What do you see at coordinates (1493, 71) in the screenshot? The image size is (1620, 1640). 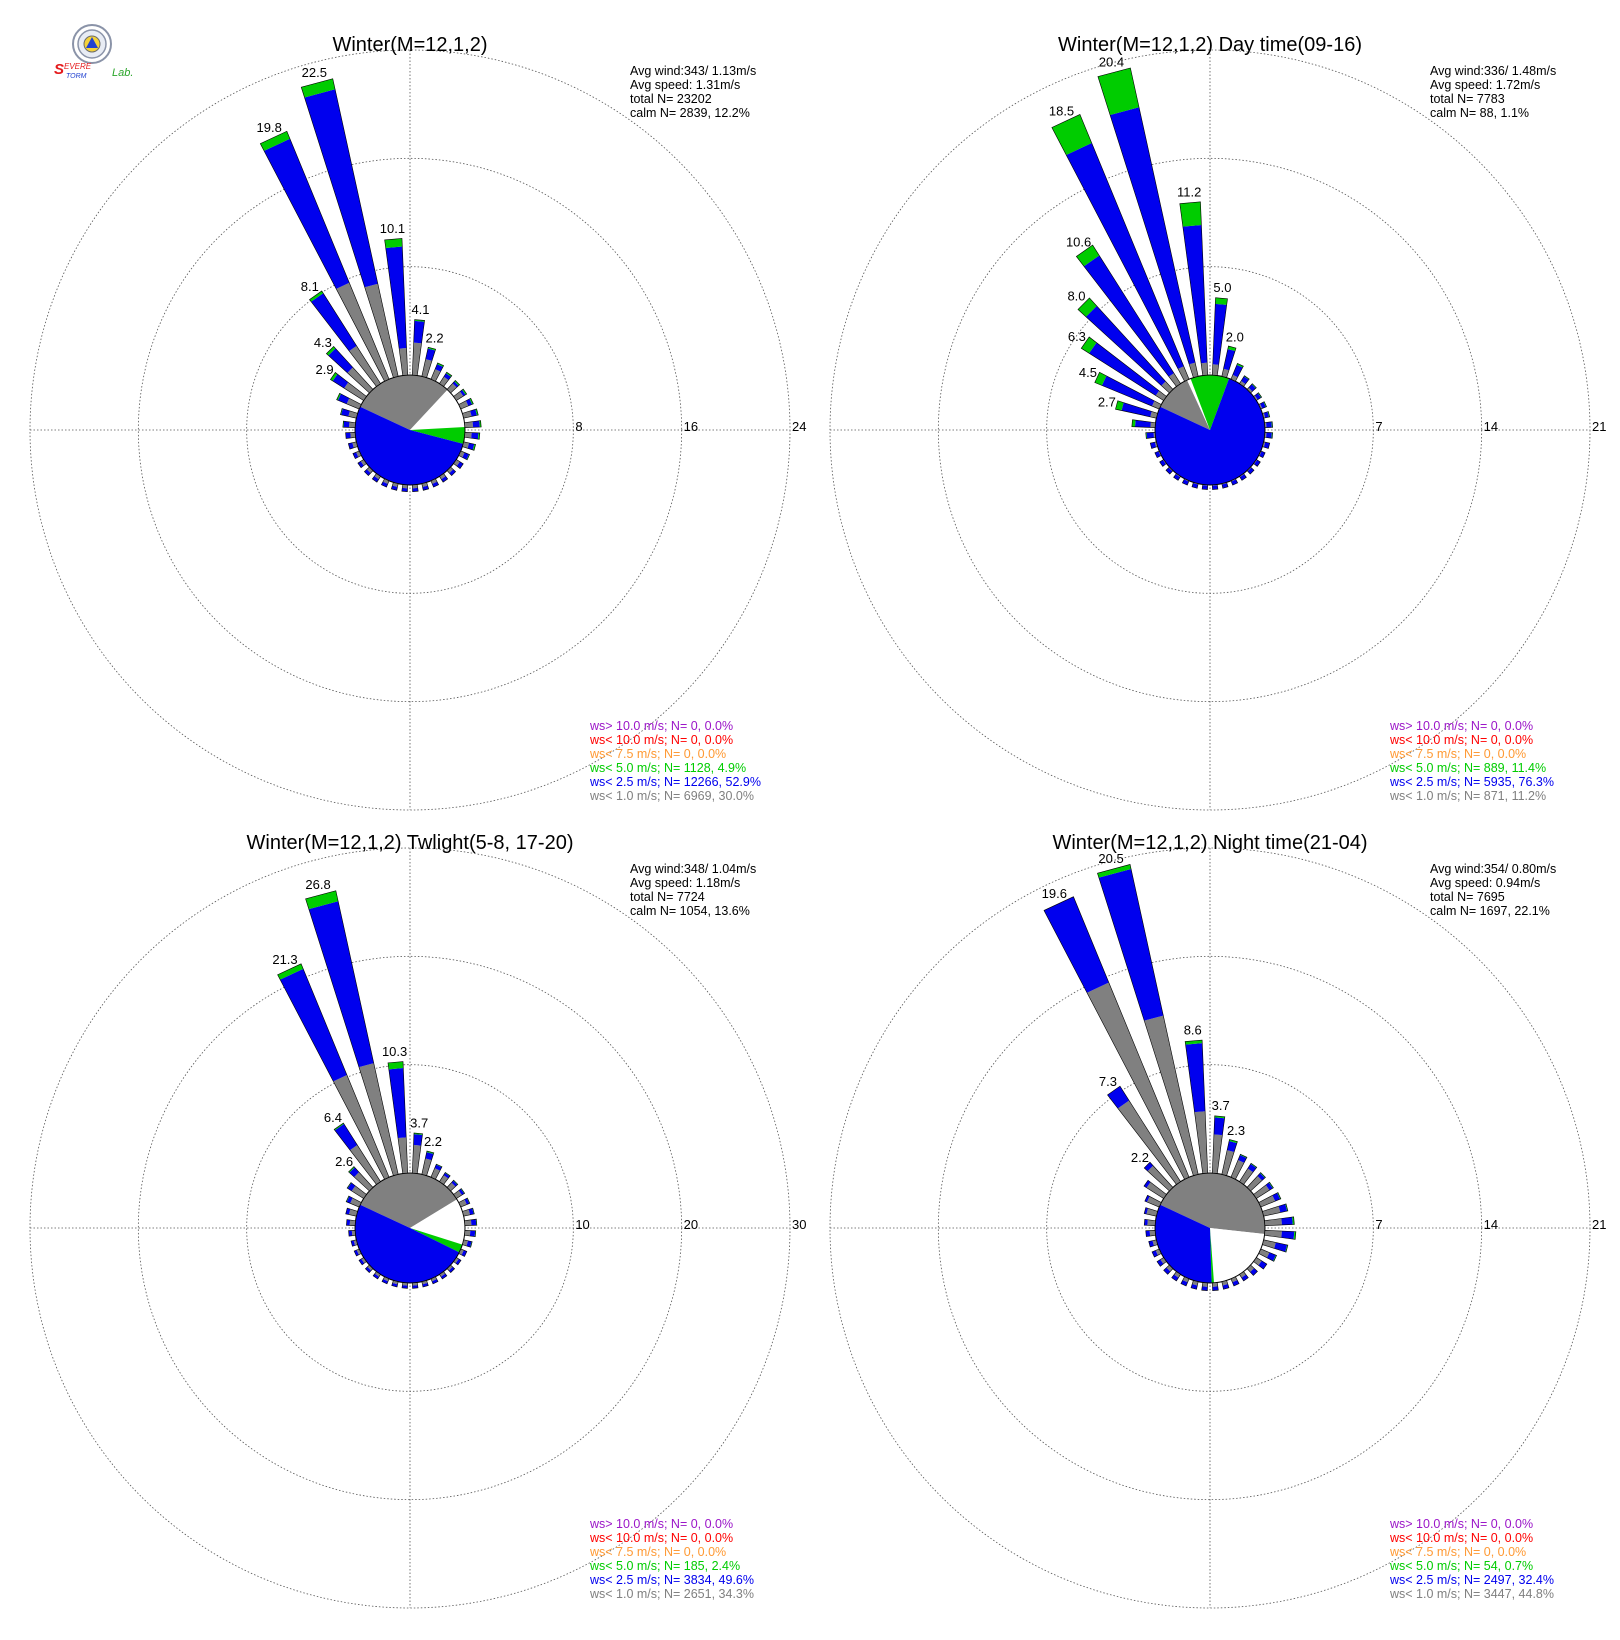 I see `stats-line: Avg wind:336/ 1.48m/s` at bounding box center [1493, 71].